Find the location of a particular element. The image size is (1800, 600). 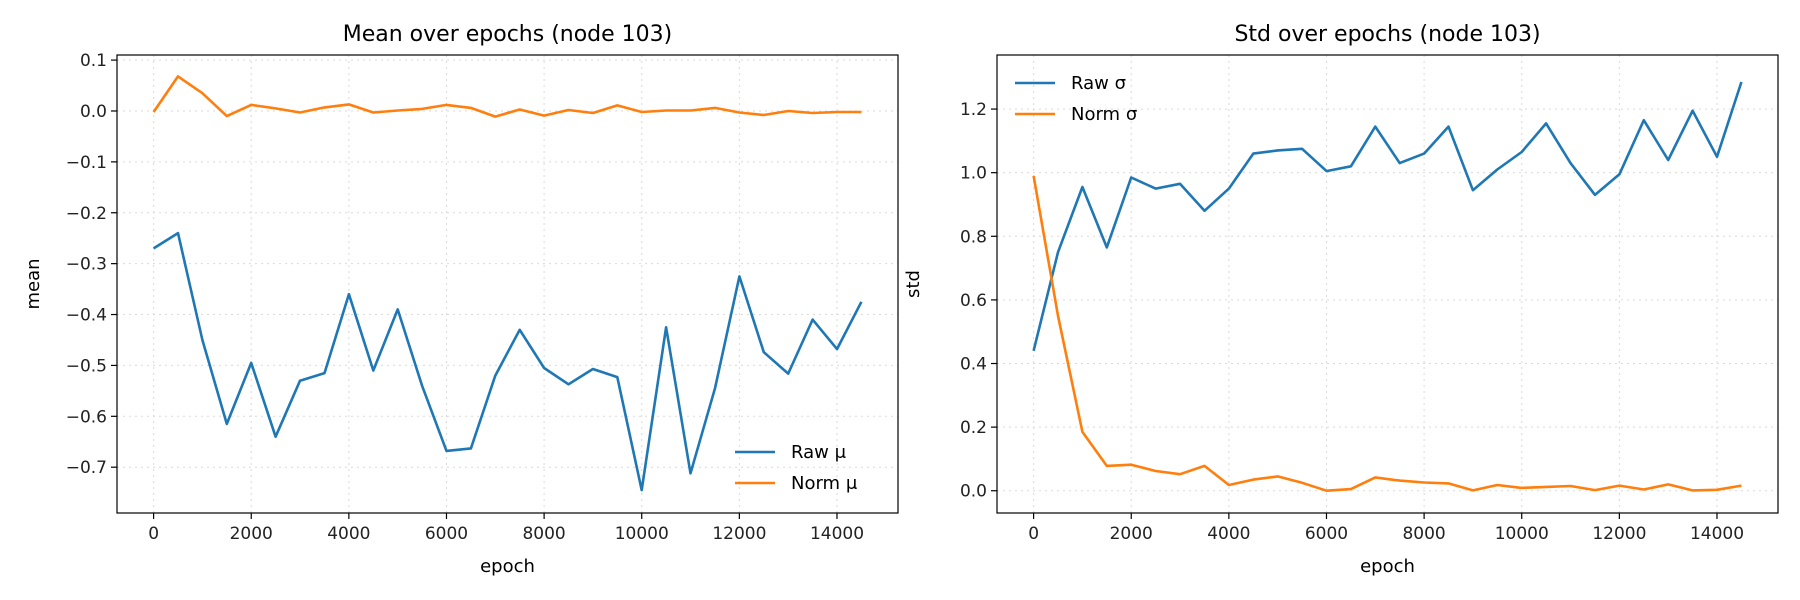

y-tick-label: −0.1 is located at coordinates (86, 163).